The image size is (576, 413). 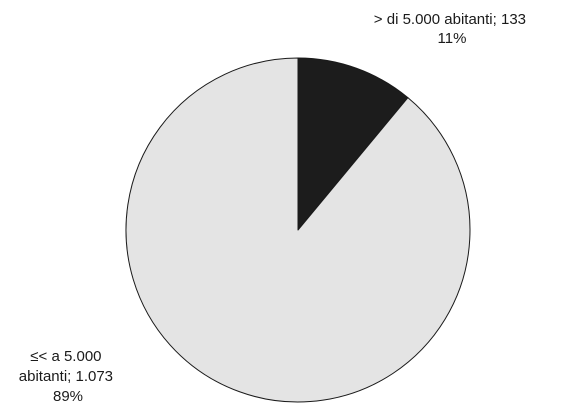 I want to click on slice-label-large-towns-percent: 11%, so click(x=452, y=38).